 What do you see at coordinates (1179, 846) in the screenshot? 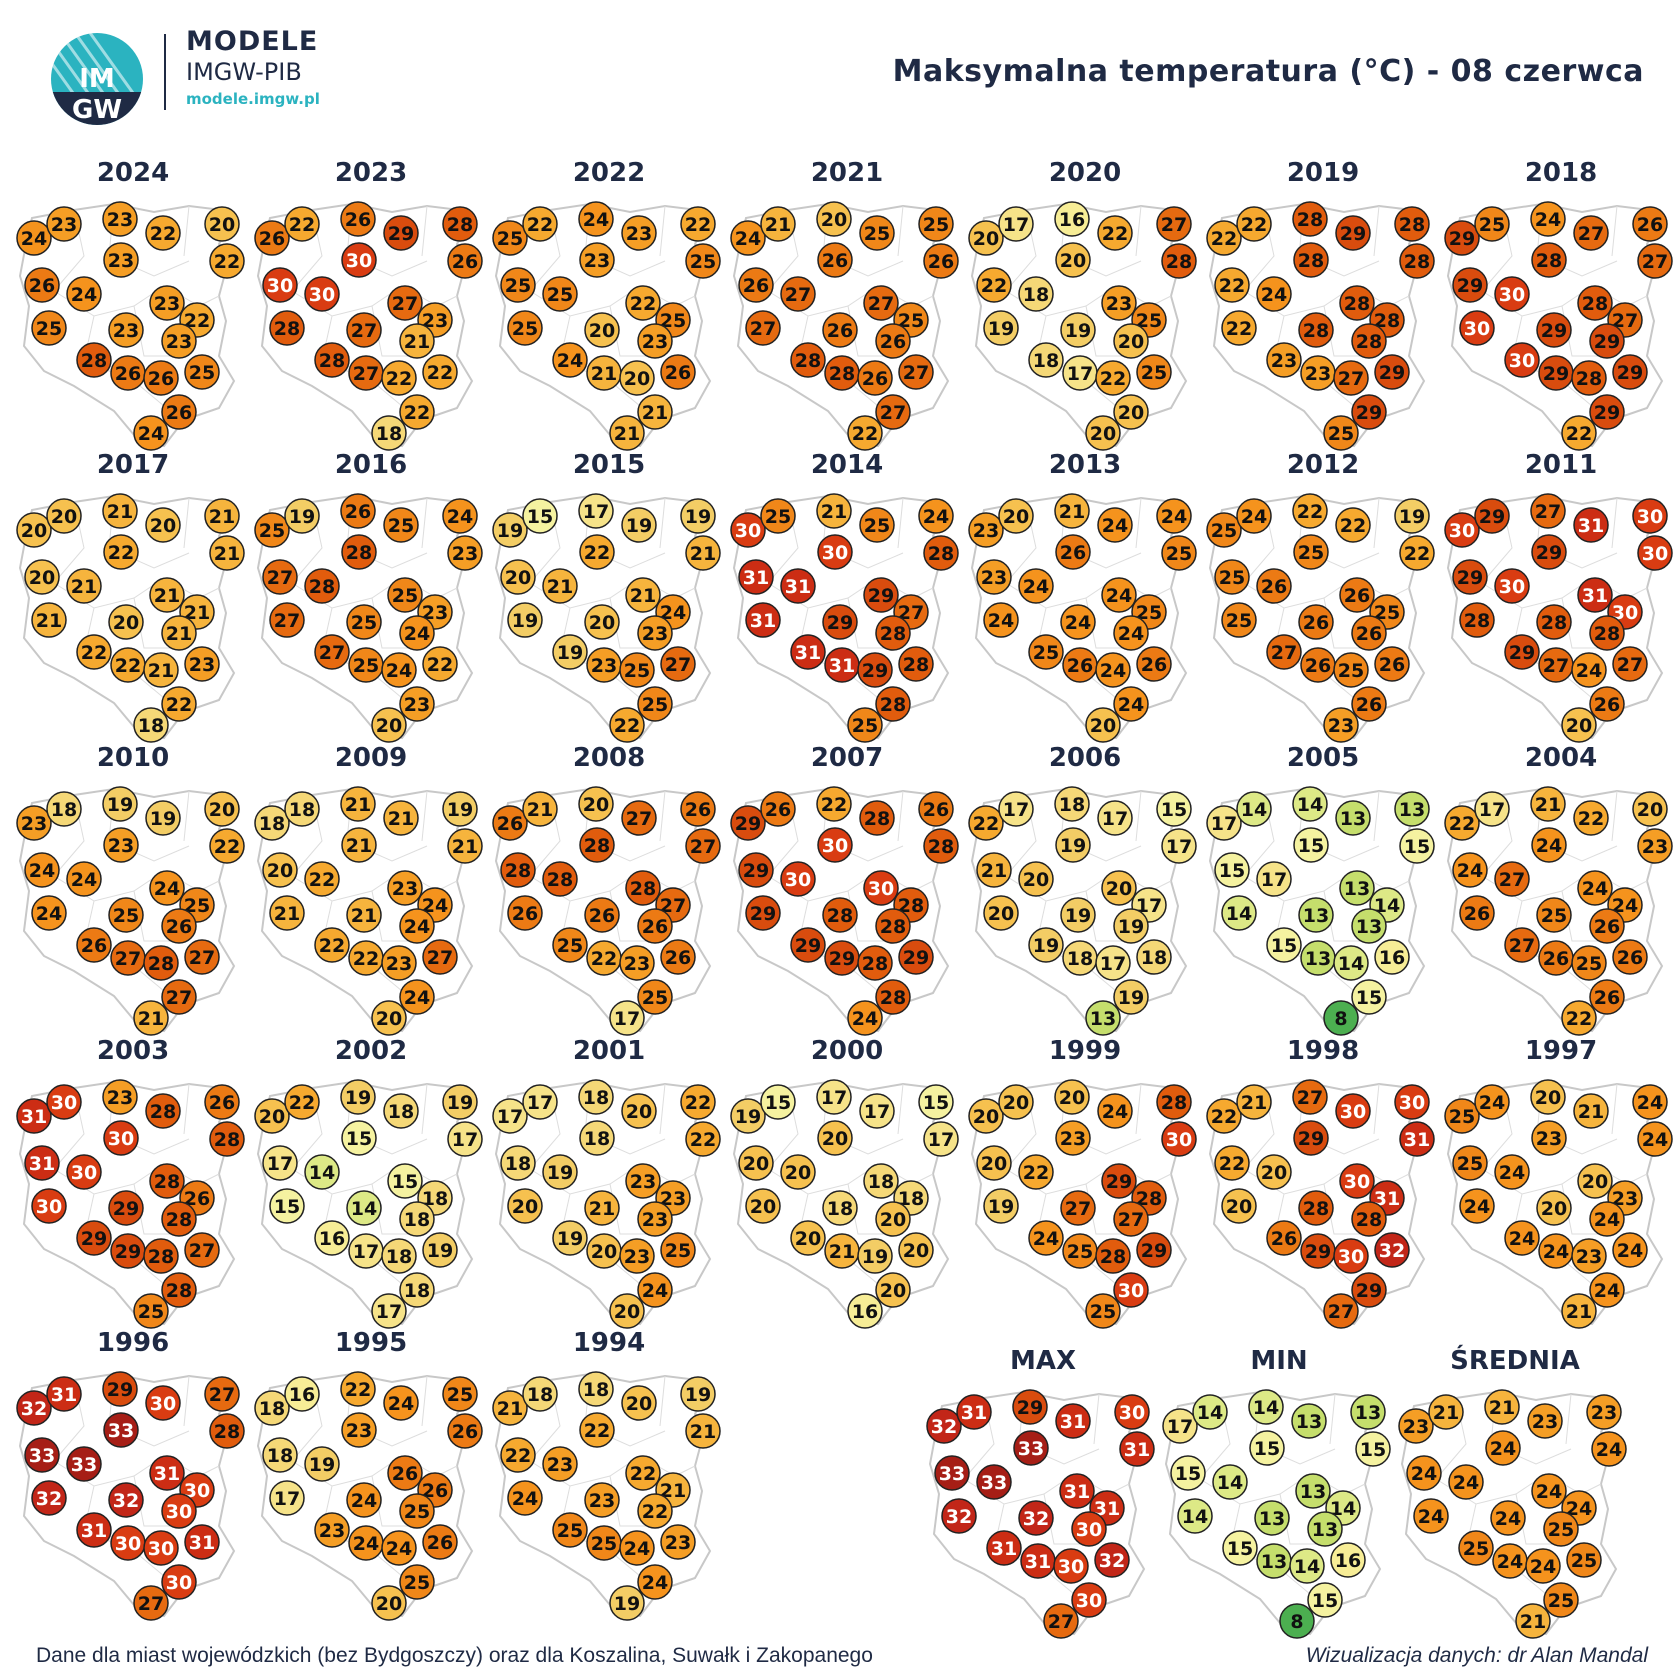
I see `city-marker-białystok: 17` at bounding box center [1179, 846].